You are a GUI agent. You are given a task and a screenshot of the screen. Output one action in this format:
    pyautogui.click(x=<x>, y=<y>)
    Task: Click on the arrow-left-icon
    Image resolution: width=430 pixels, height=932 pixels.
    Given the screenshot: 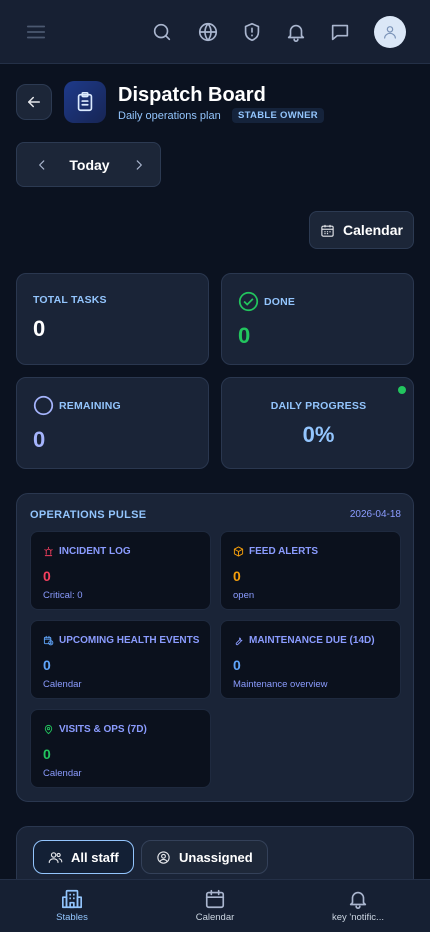 What is the action you would take?
    pyautogui.click(x=34, y=102)
    